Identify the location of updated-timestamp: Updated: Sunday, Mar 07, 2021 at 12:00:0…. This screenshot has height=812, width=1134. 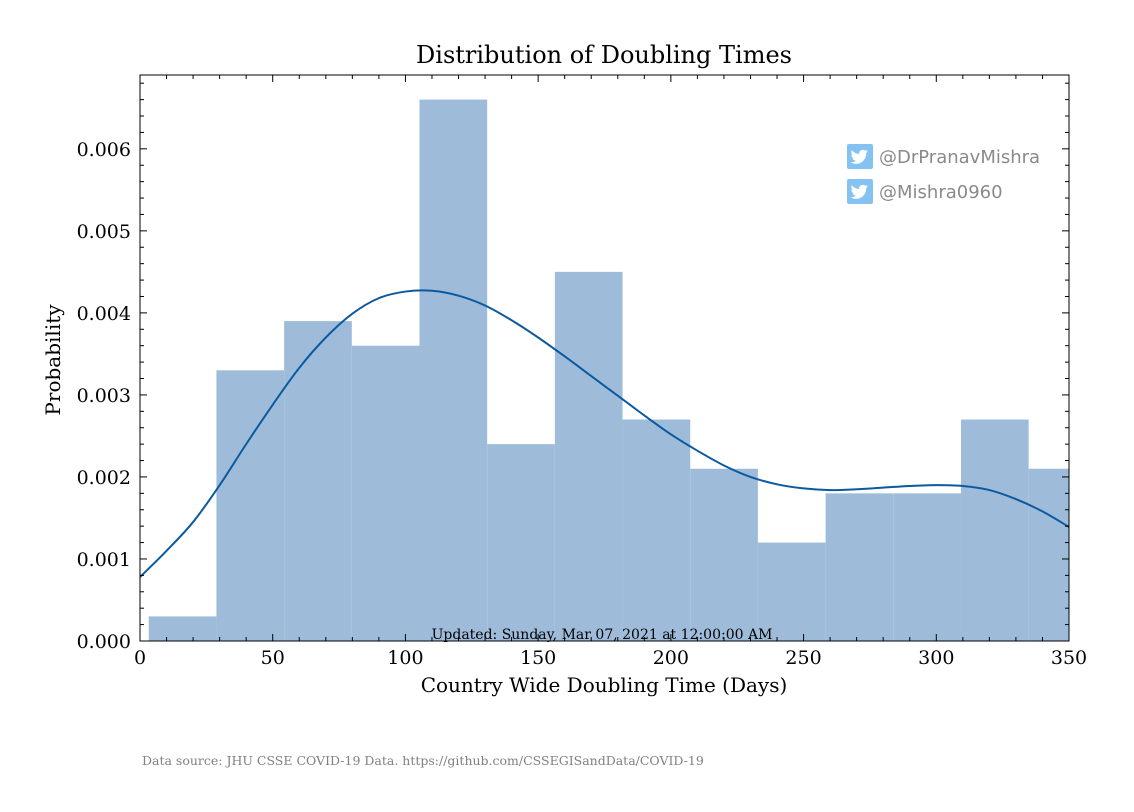
(602, 635).